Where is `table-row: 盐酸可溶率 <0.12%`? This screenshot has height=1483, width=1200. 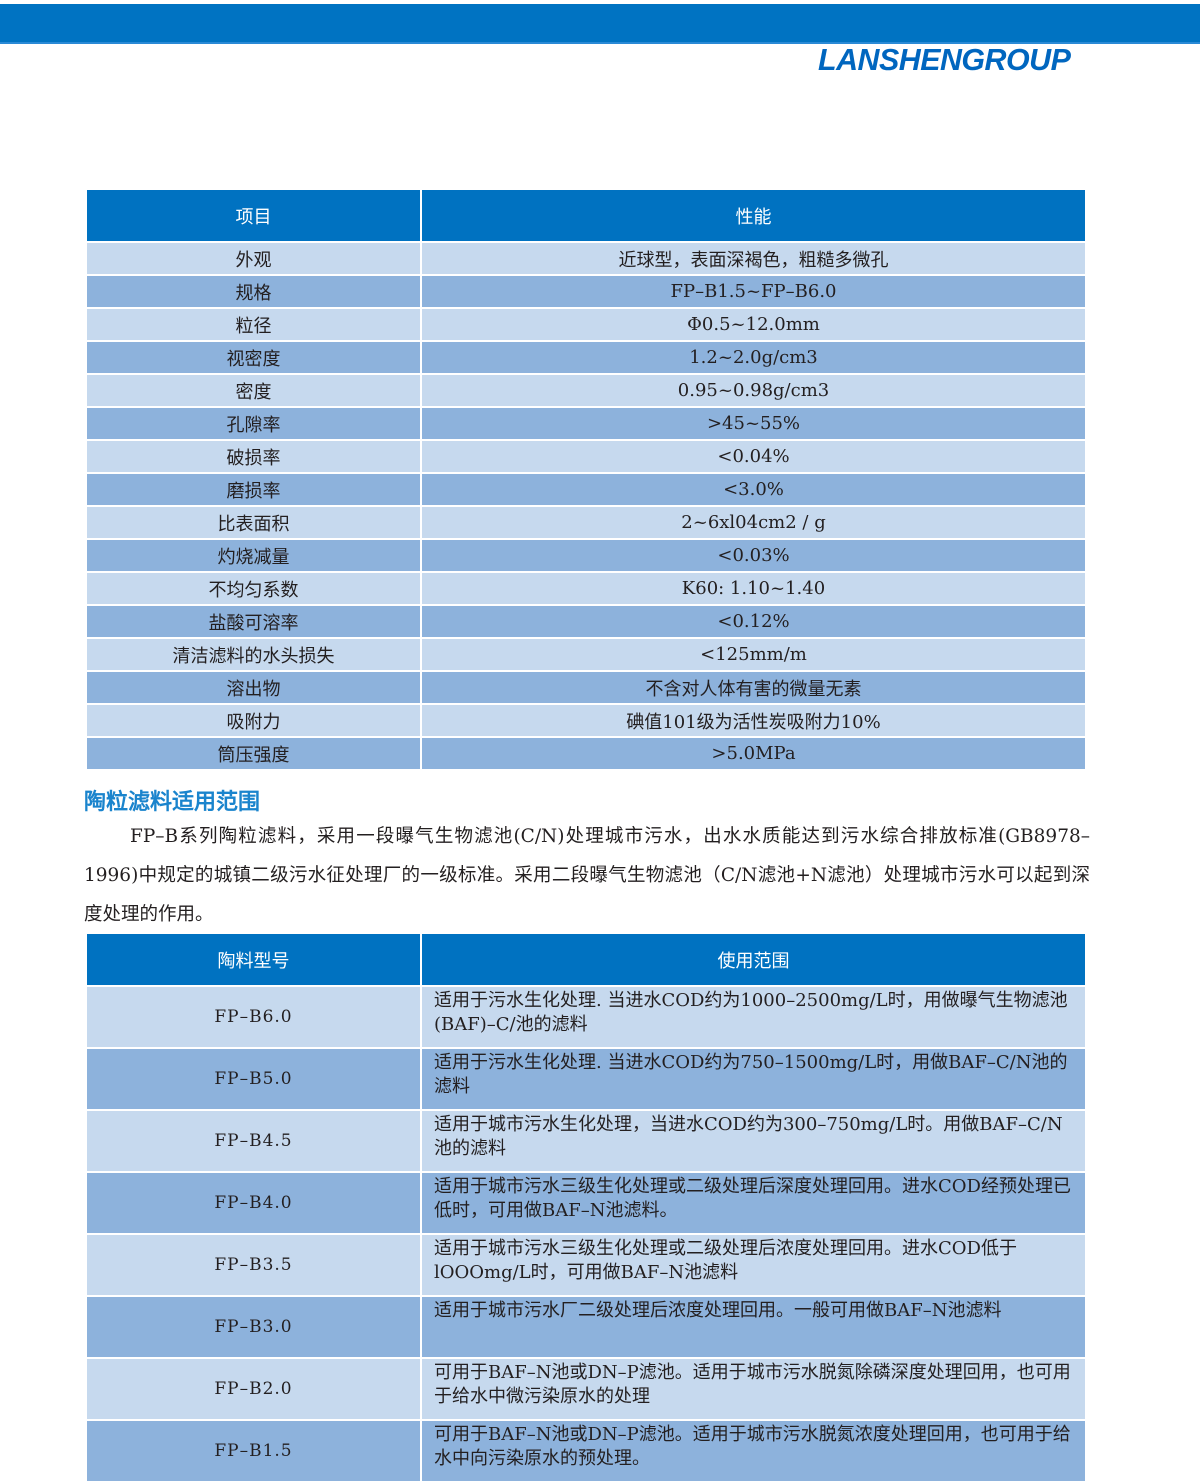
table-row: 盐酸可溶率 <0.12% is located at coordinates (586, 621).